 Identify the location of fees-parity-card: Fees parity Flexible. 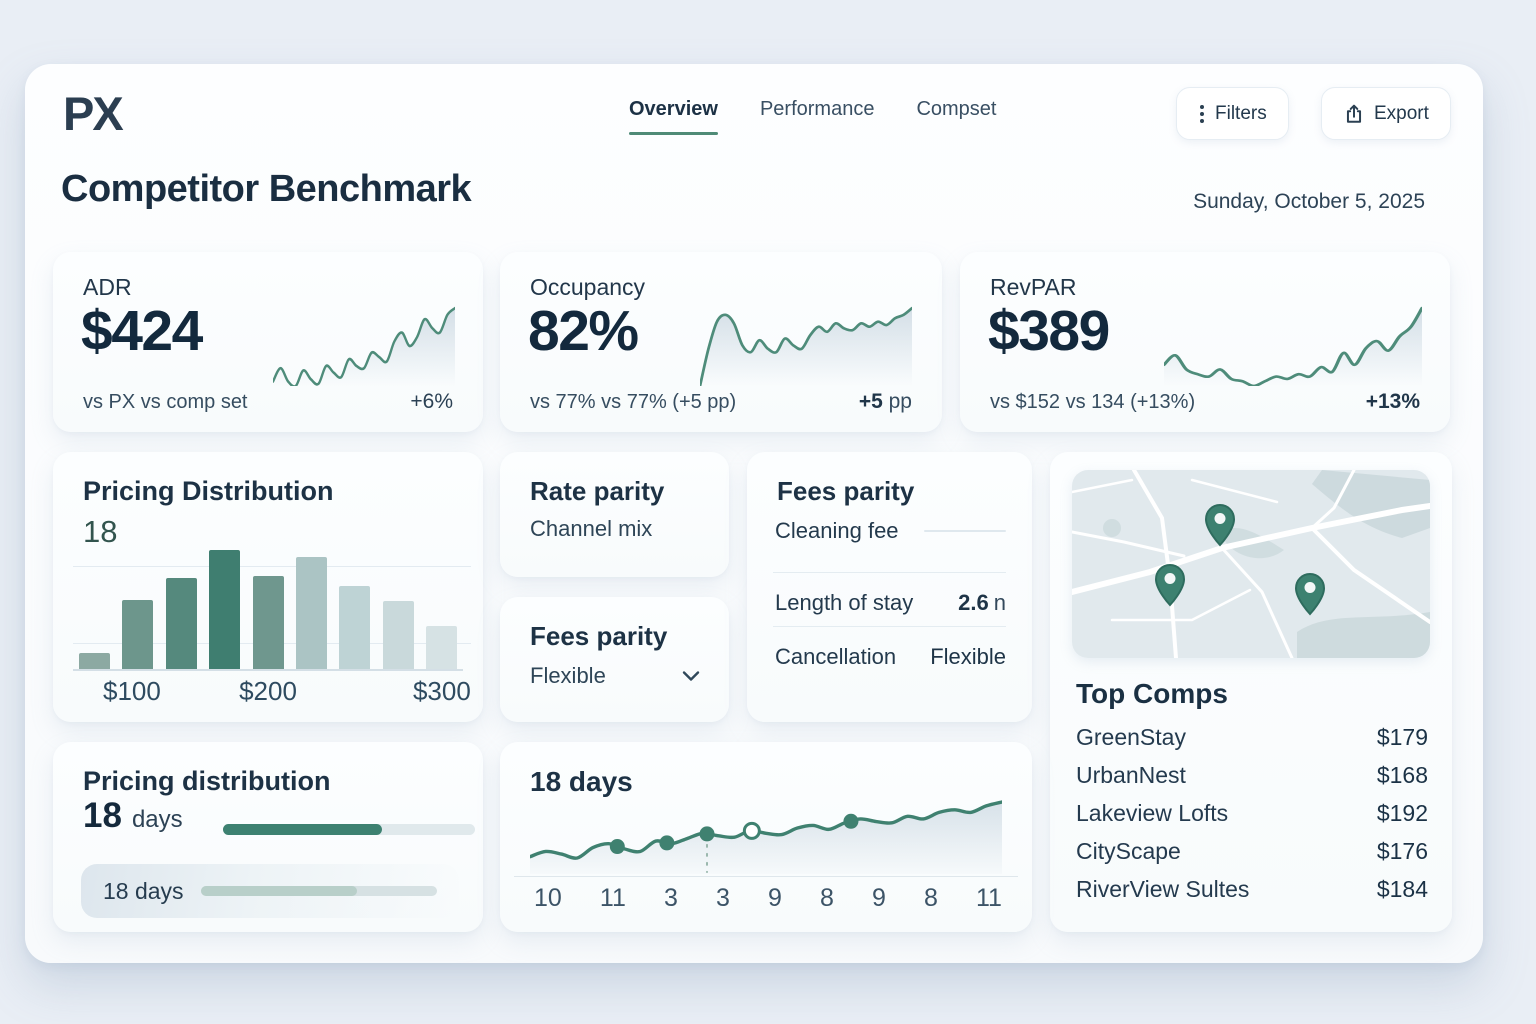
(614, 659).